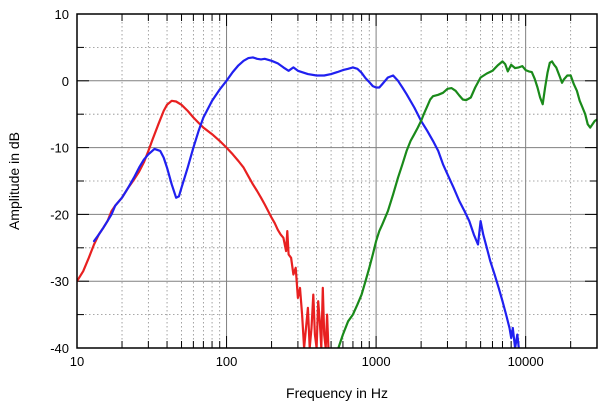  Describe the element at coordinates (77, 361) in the screenshot. I see `x-tick-label: 10` at that location.